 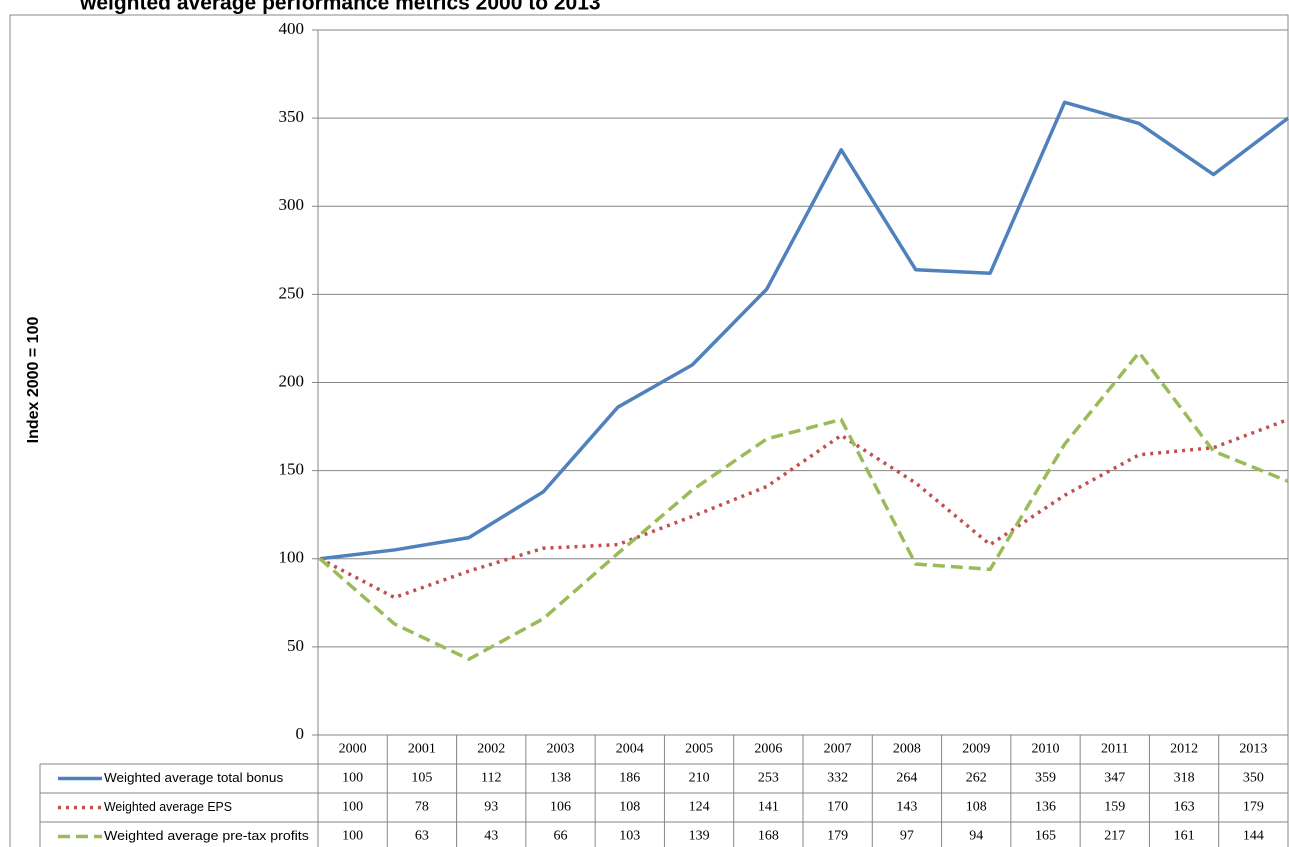 I want to click on table-value: 94, so click(x=976, y=836).